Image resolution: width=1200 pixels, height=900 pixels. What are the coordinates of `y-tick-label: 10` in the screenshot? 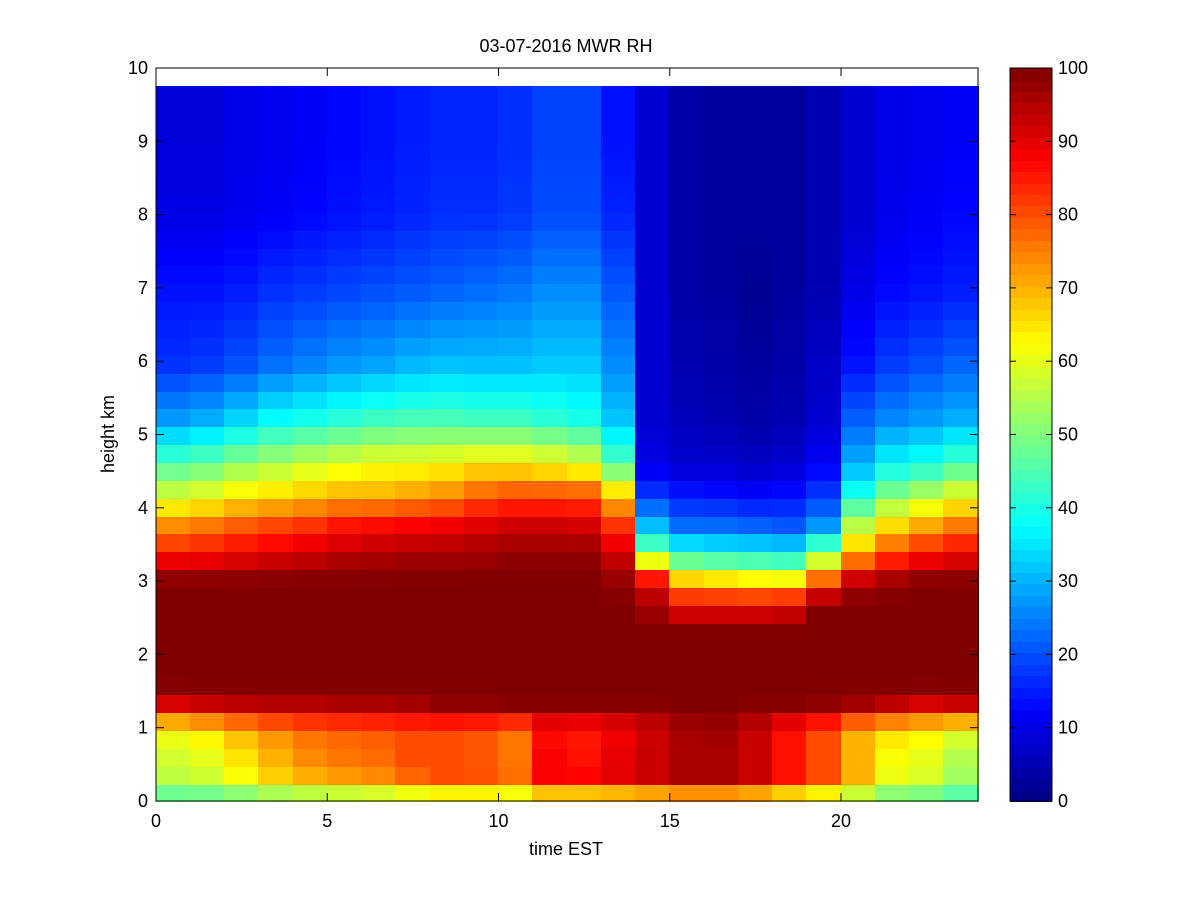 It's located at (138, 68).